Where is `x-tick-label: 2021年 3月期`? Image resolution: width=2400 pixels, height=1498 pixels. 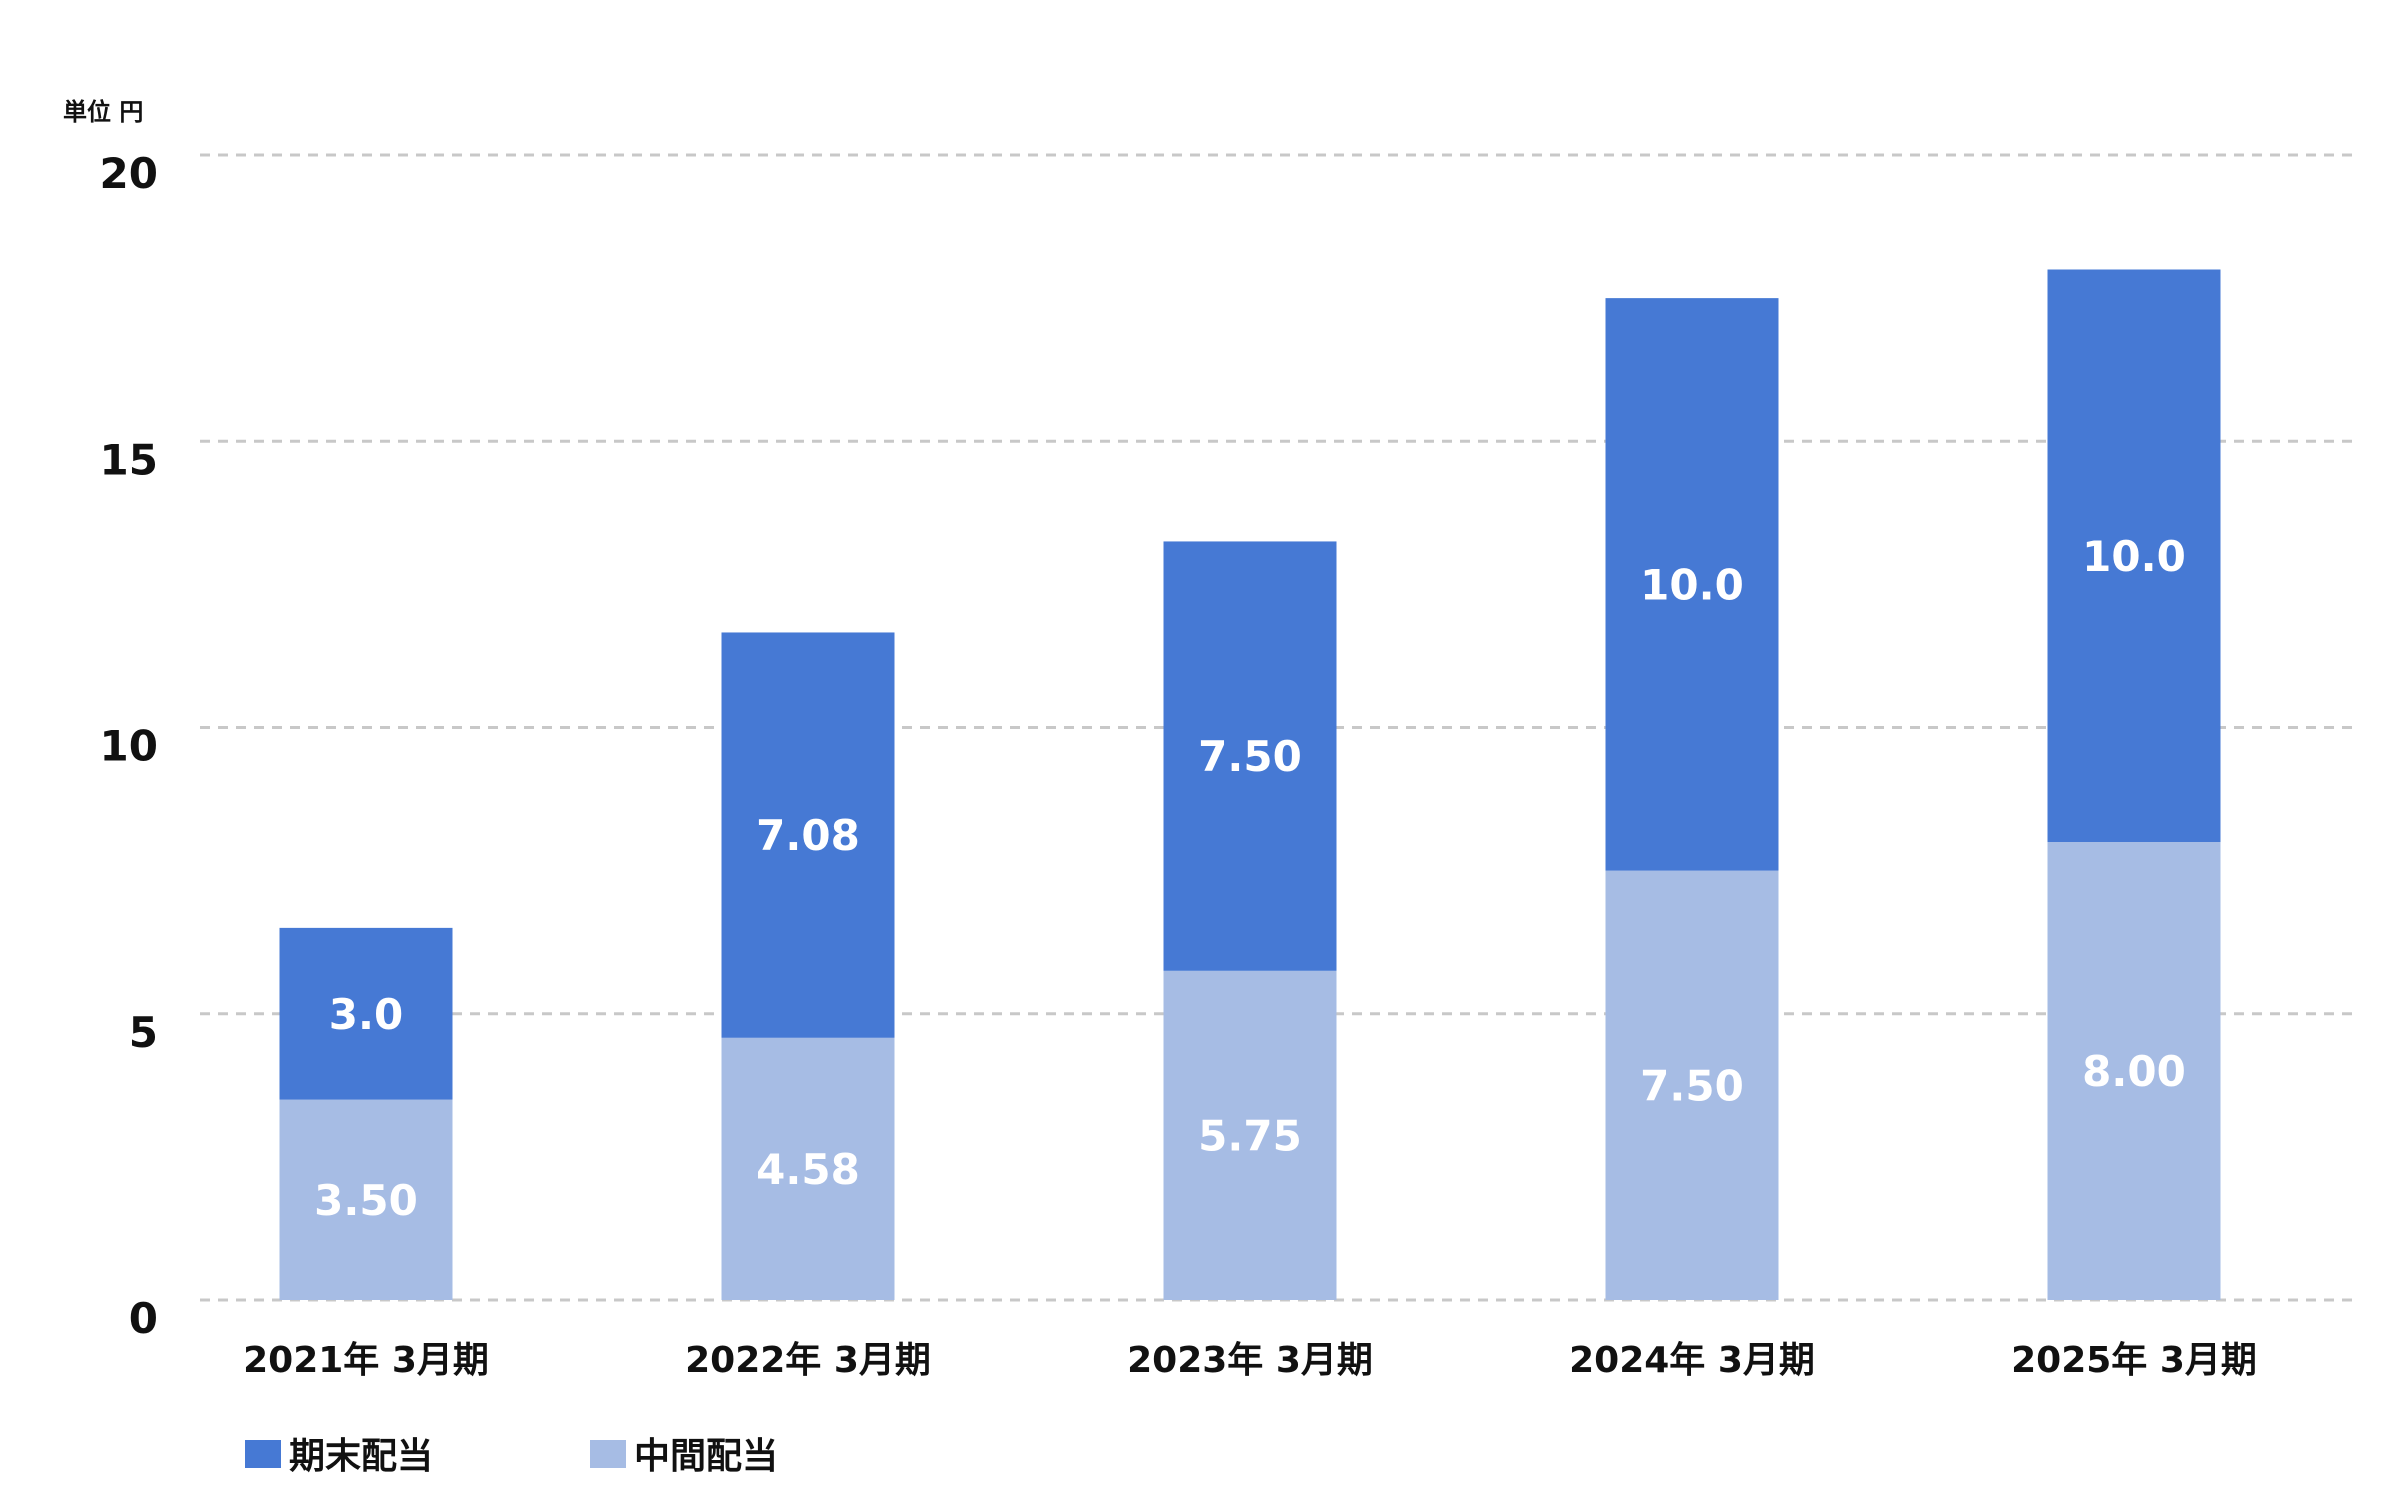 x-tick-label: 2021年 3月期 is located at coordinates (366, 1360).